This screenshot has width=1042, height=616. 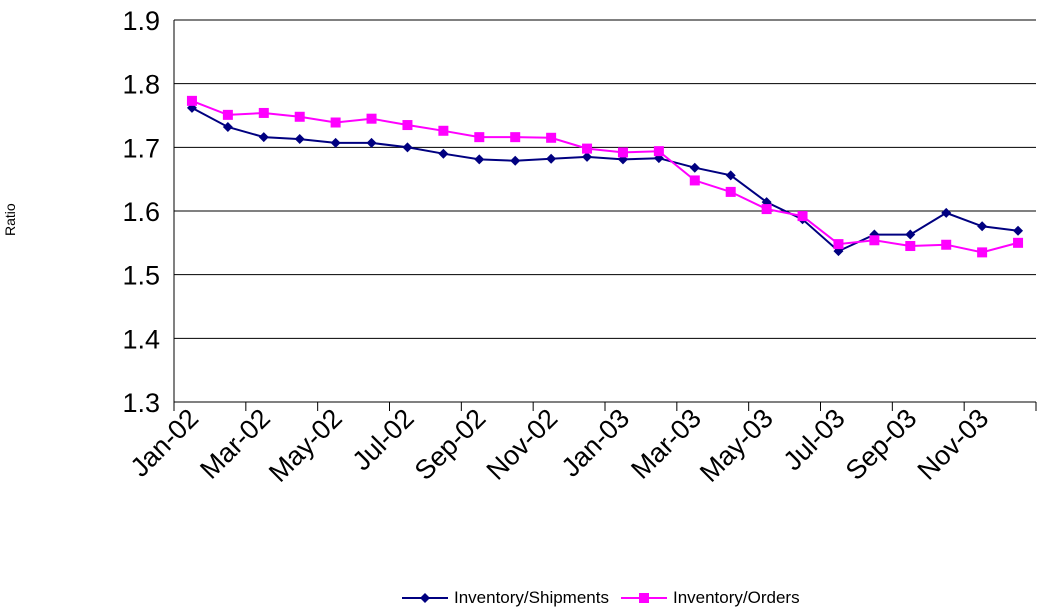 I want to click on y-tick-label: 1.8, so click(x=141, y=85).